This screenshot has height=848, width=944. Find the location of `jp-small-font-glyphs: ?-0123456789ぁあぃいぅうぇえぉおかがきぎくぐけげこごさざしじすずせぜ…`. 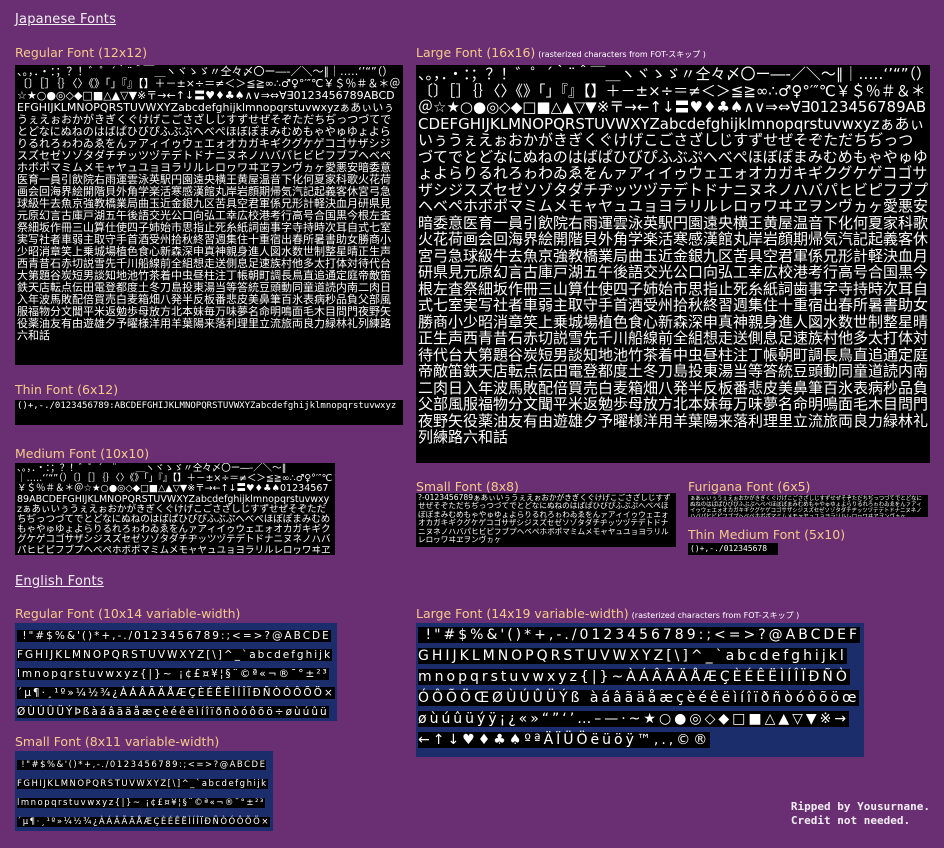

jp-small-font-glyphs: ?-0123456789ぁあぃいぅうぇえぉおかがきぎくぐけげこごさざしじすずせぜ… is located at coordinates (544, 519).